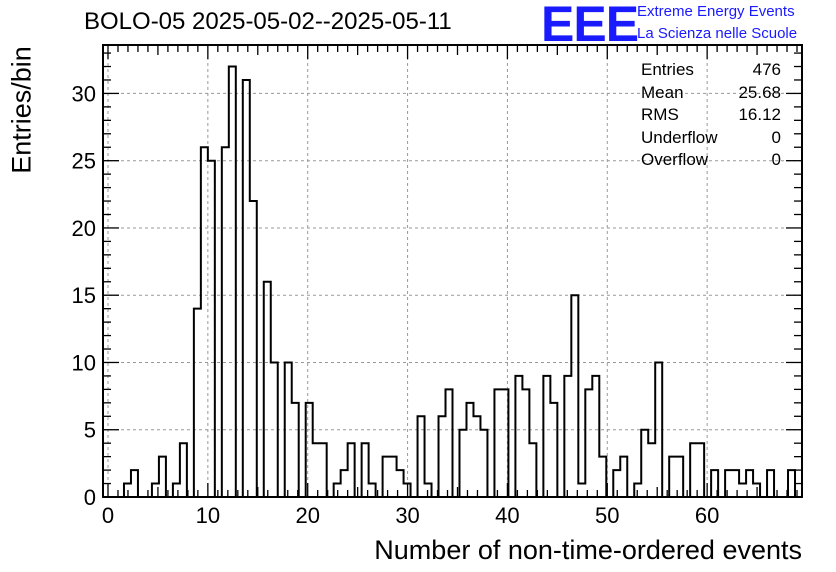 Image resolution: width=836 pixels, height=572 pixels. I want to click on y-tick-label: 25, so click(84, 161).